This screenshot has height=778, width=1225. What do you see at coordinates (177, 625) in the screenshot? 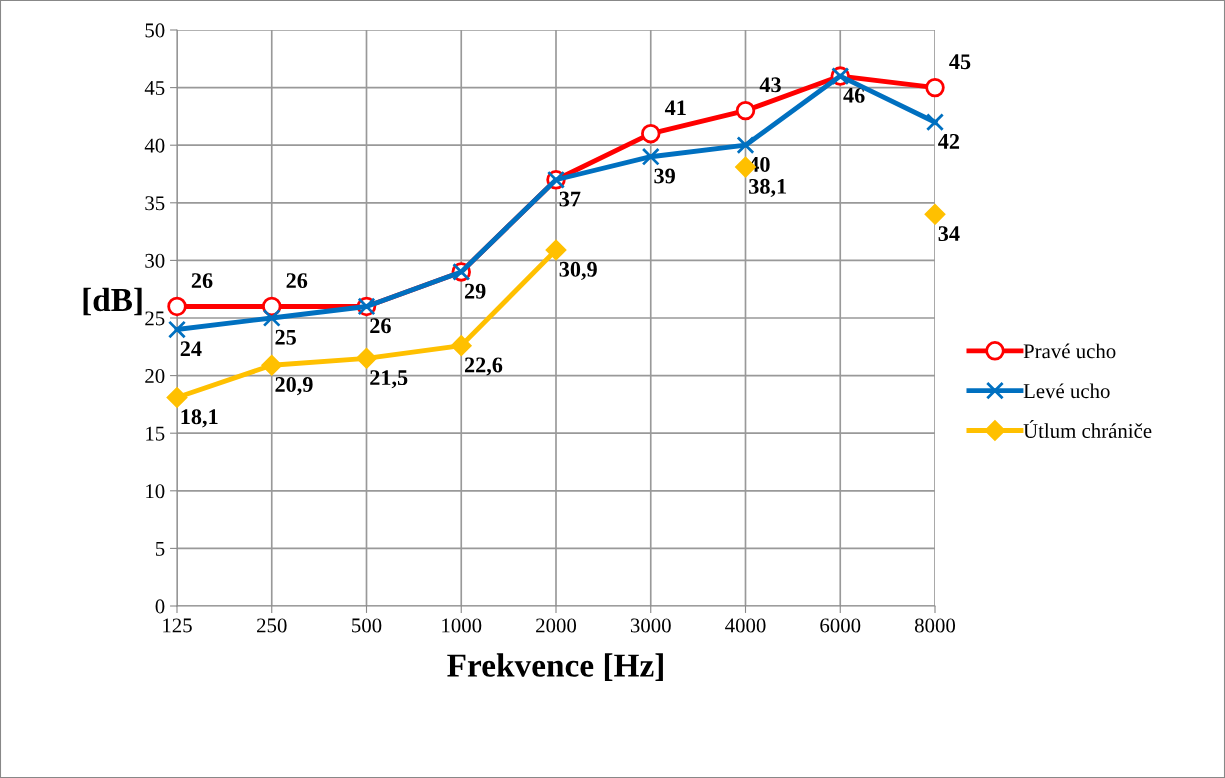
I see `x-tick-label: 125` at bounding box center [177, 625].